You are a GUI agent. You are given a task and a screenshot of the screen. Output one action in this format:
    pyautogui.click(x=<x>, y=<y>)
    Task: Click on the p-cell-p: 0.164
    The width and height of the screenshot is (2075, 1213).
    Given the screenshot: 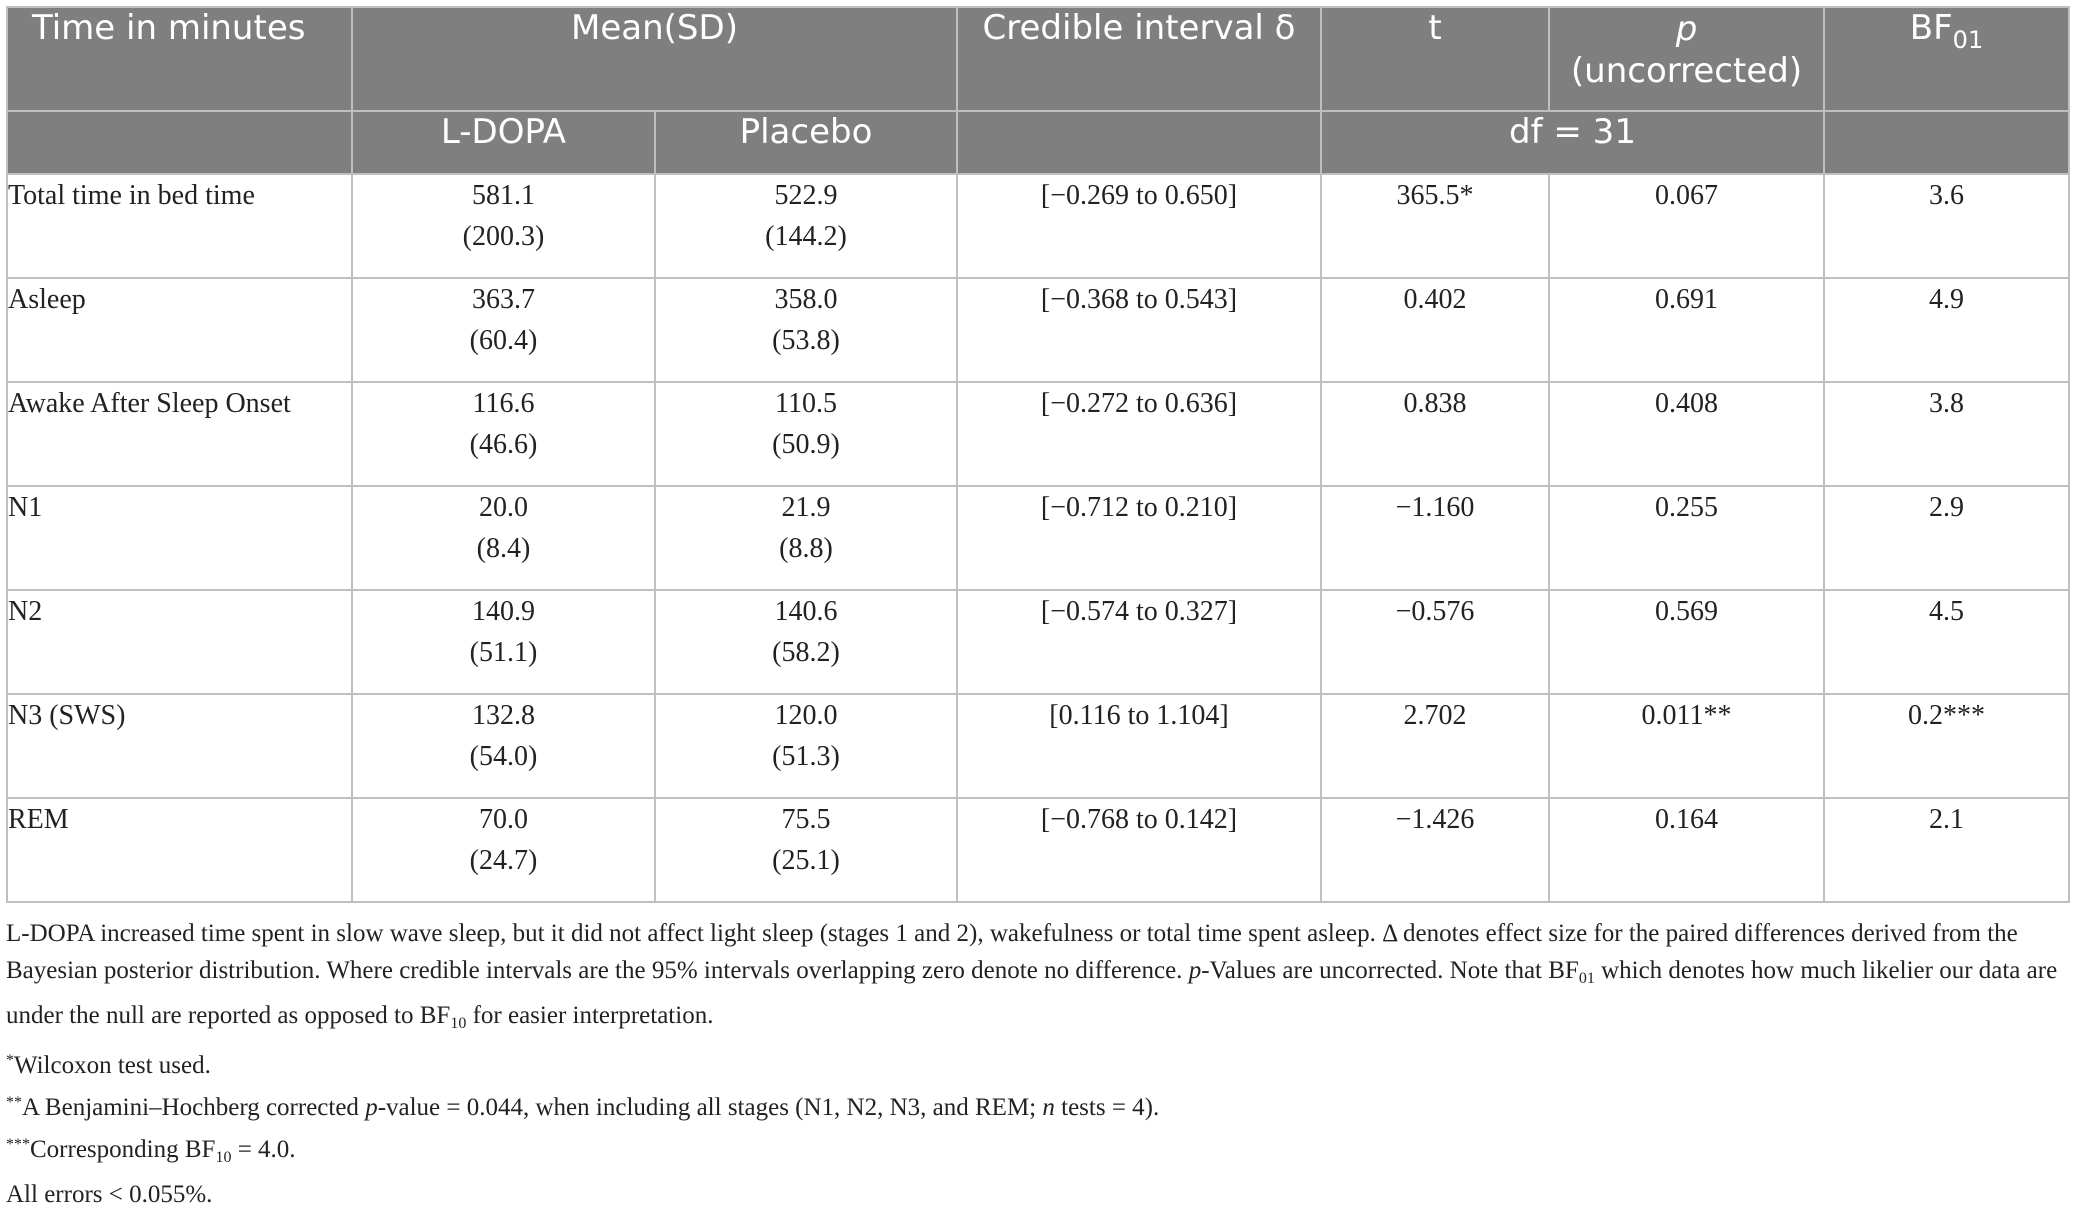 What is the action you would take?
    pyautogui.click(x=1686, y=819)
    